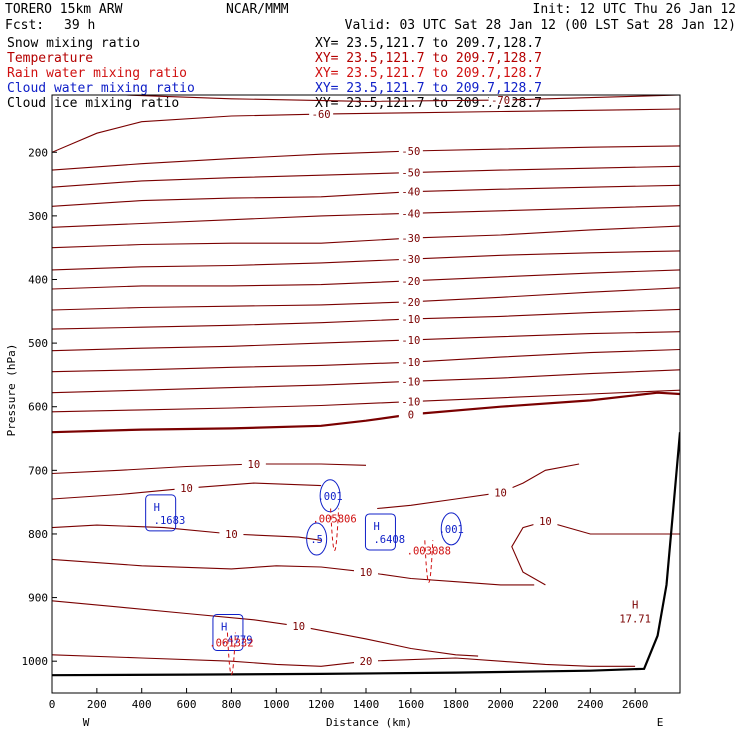 The height and width of the screenshot is (740, 740). What do you see at coordinates (38, 216) in the screenshot?
I see `y-tick-label: 300` at bounding box center [38, 216].